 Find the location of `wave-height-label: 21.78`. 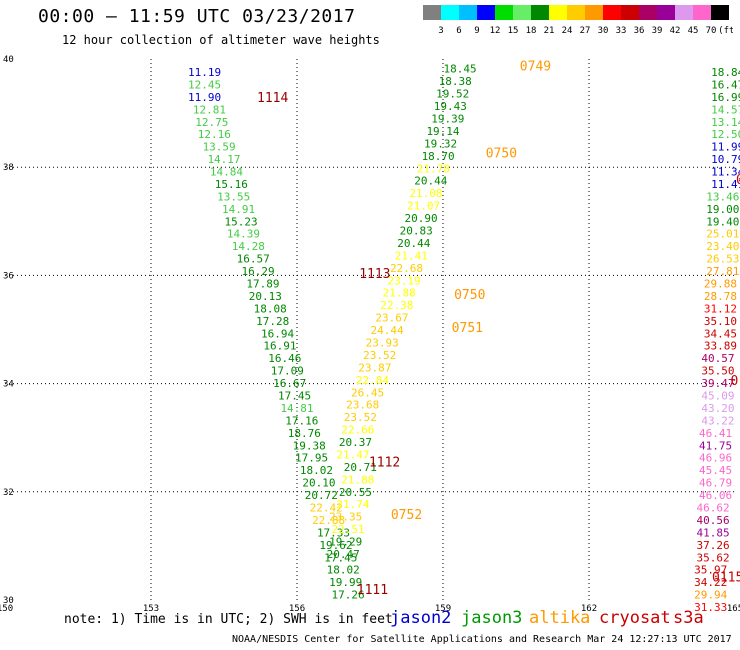

wave-height-label: 21.78 is located at coordinates (433, 168).